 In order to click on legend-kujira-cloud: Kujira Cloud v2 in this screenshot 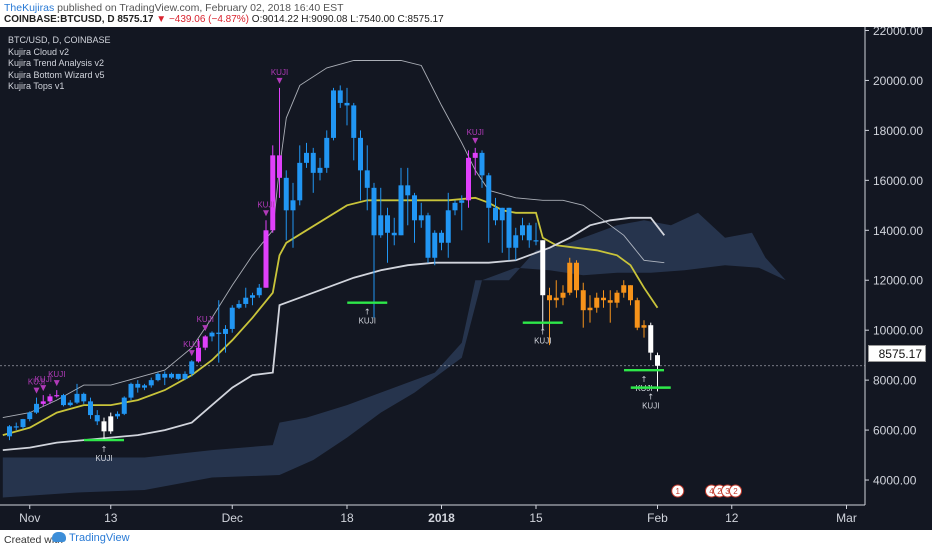, I will do `click(39, 51)`.